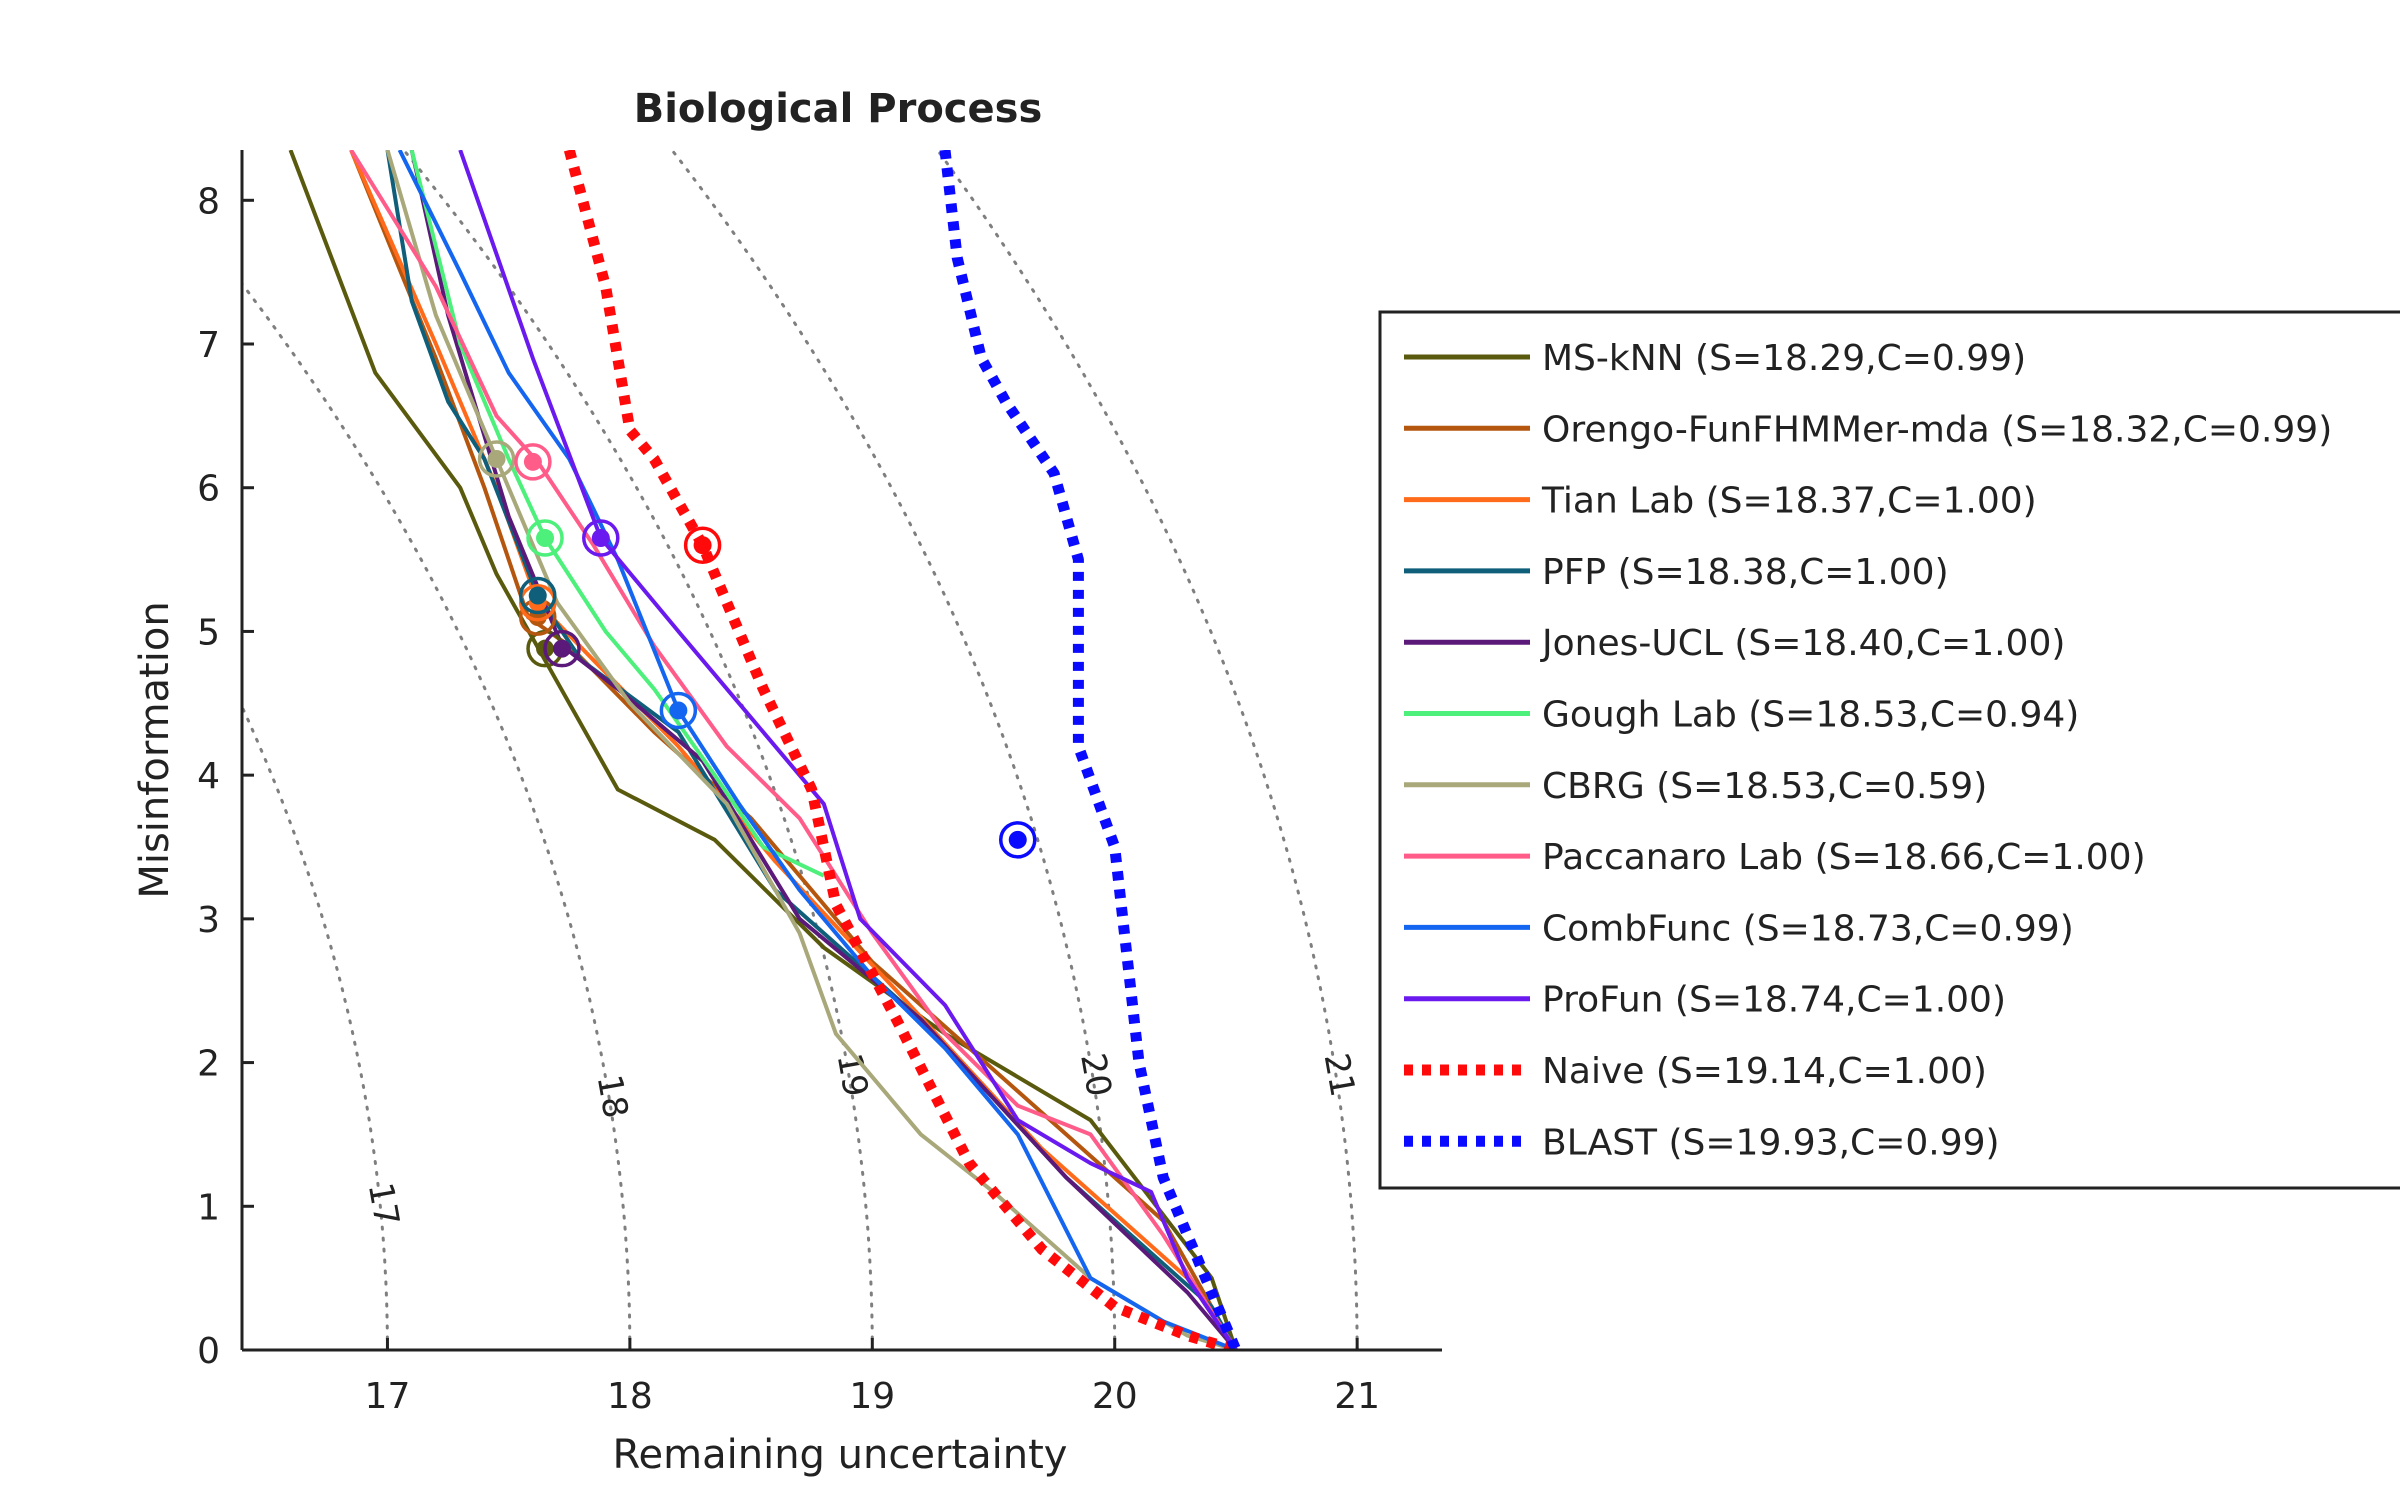 This screenshot has width=2400, height=1500. I want to click on contour-label-17: 17, so click(383, 1205).